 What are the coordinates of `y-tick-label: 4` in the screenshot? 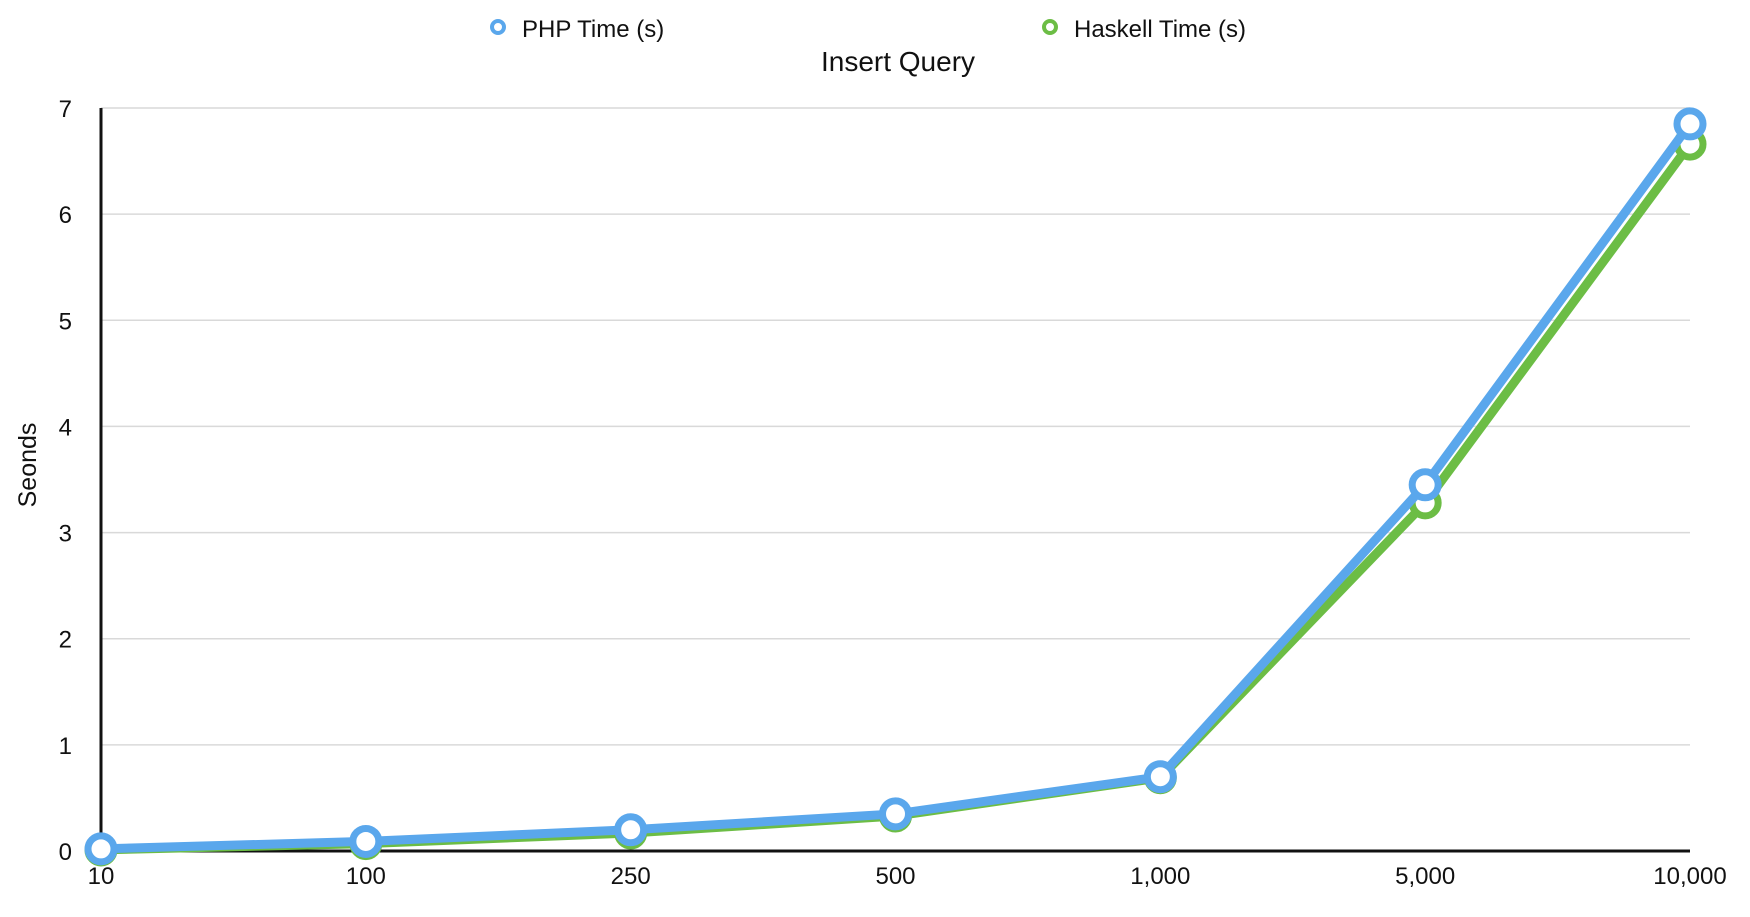 It's located at (65, 427).